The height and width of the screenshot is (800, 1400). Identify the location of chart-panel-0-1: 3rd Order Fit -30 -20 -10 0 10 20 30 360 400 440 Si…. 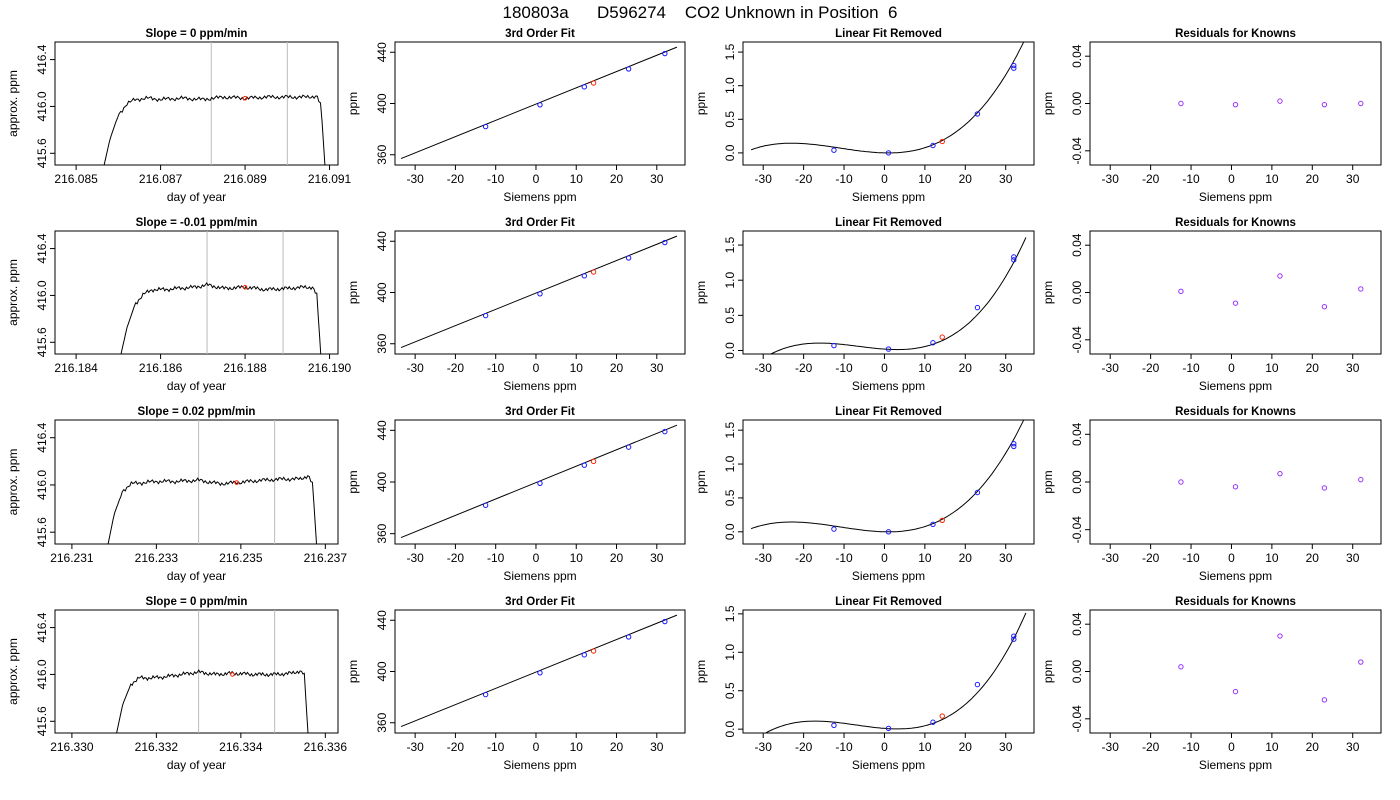
(516, 116).